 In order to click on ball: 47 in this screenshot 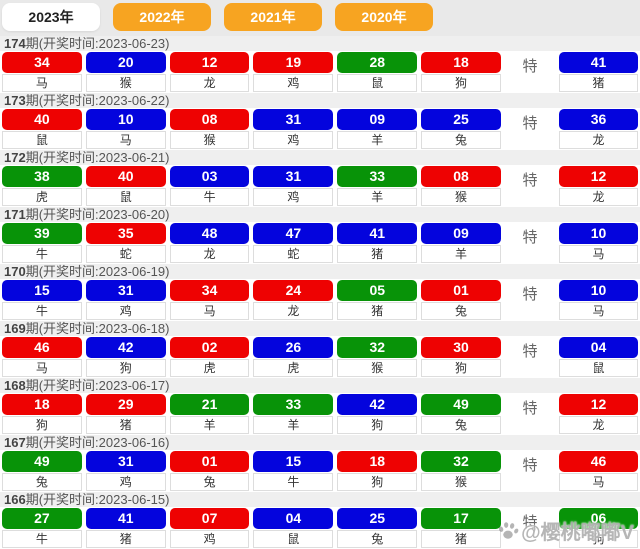, I will do `click(293, 233)`.